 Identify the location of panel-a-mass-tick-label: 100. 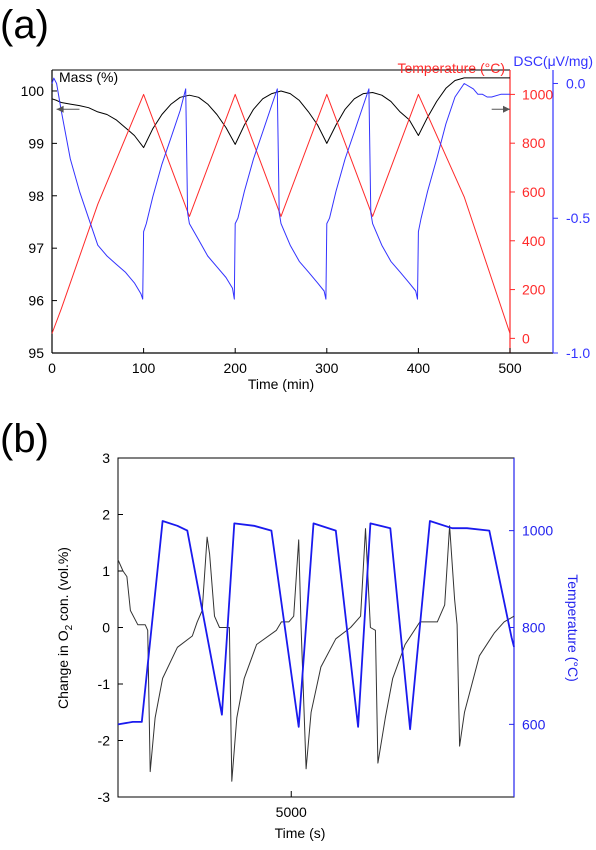
(33, 91).